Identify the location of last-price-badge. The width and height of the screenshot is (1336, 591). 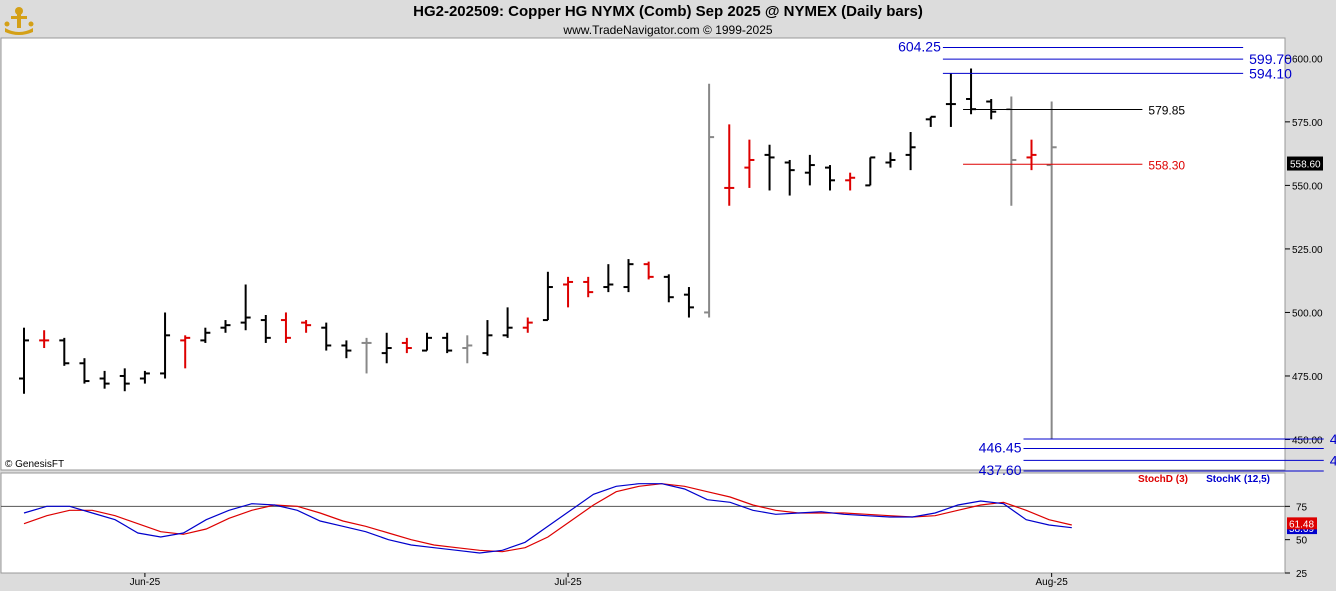
(1305, 163).